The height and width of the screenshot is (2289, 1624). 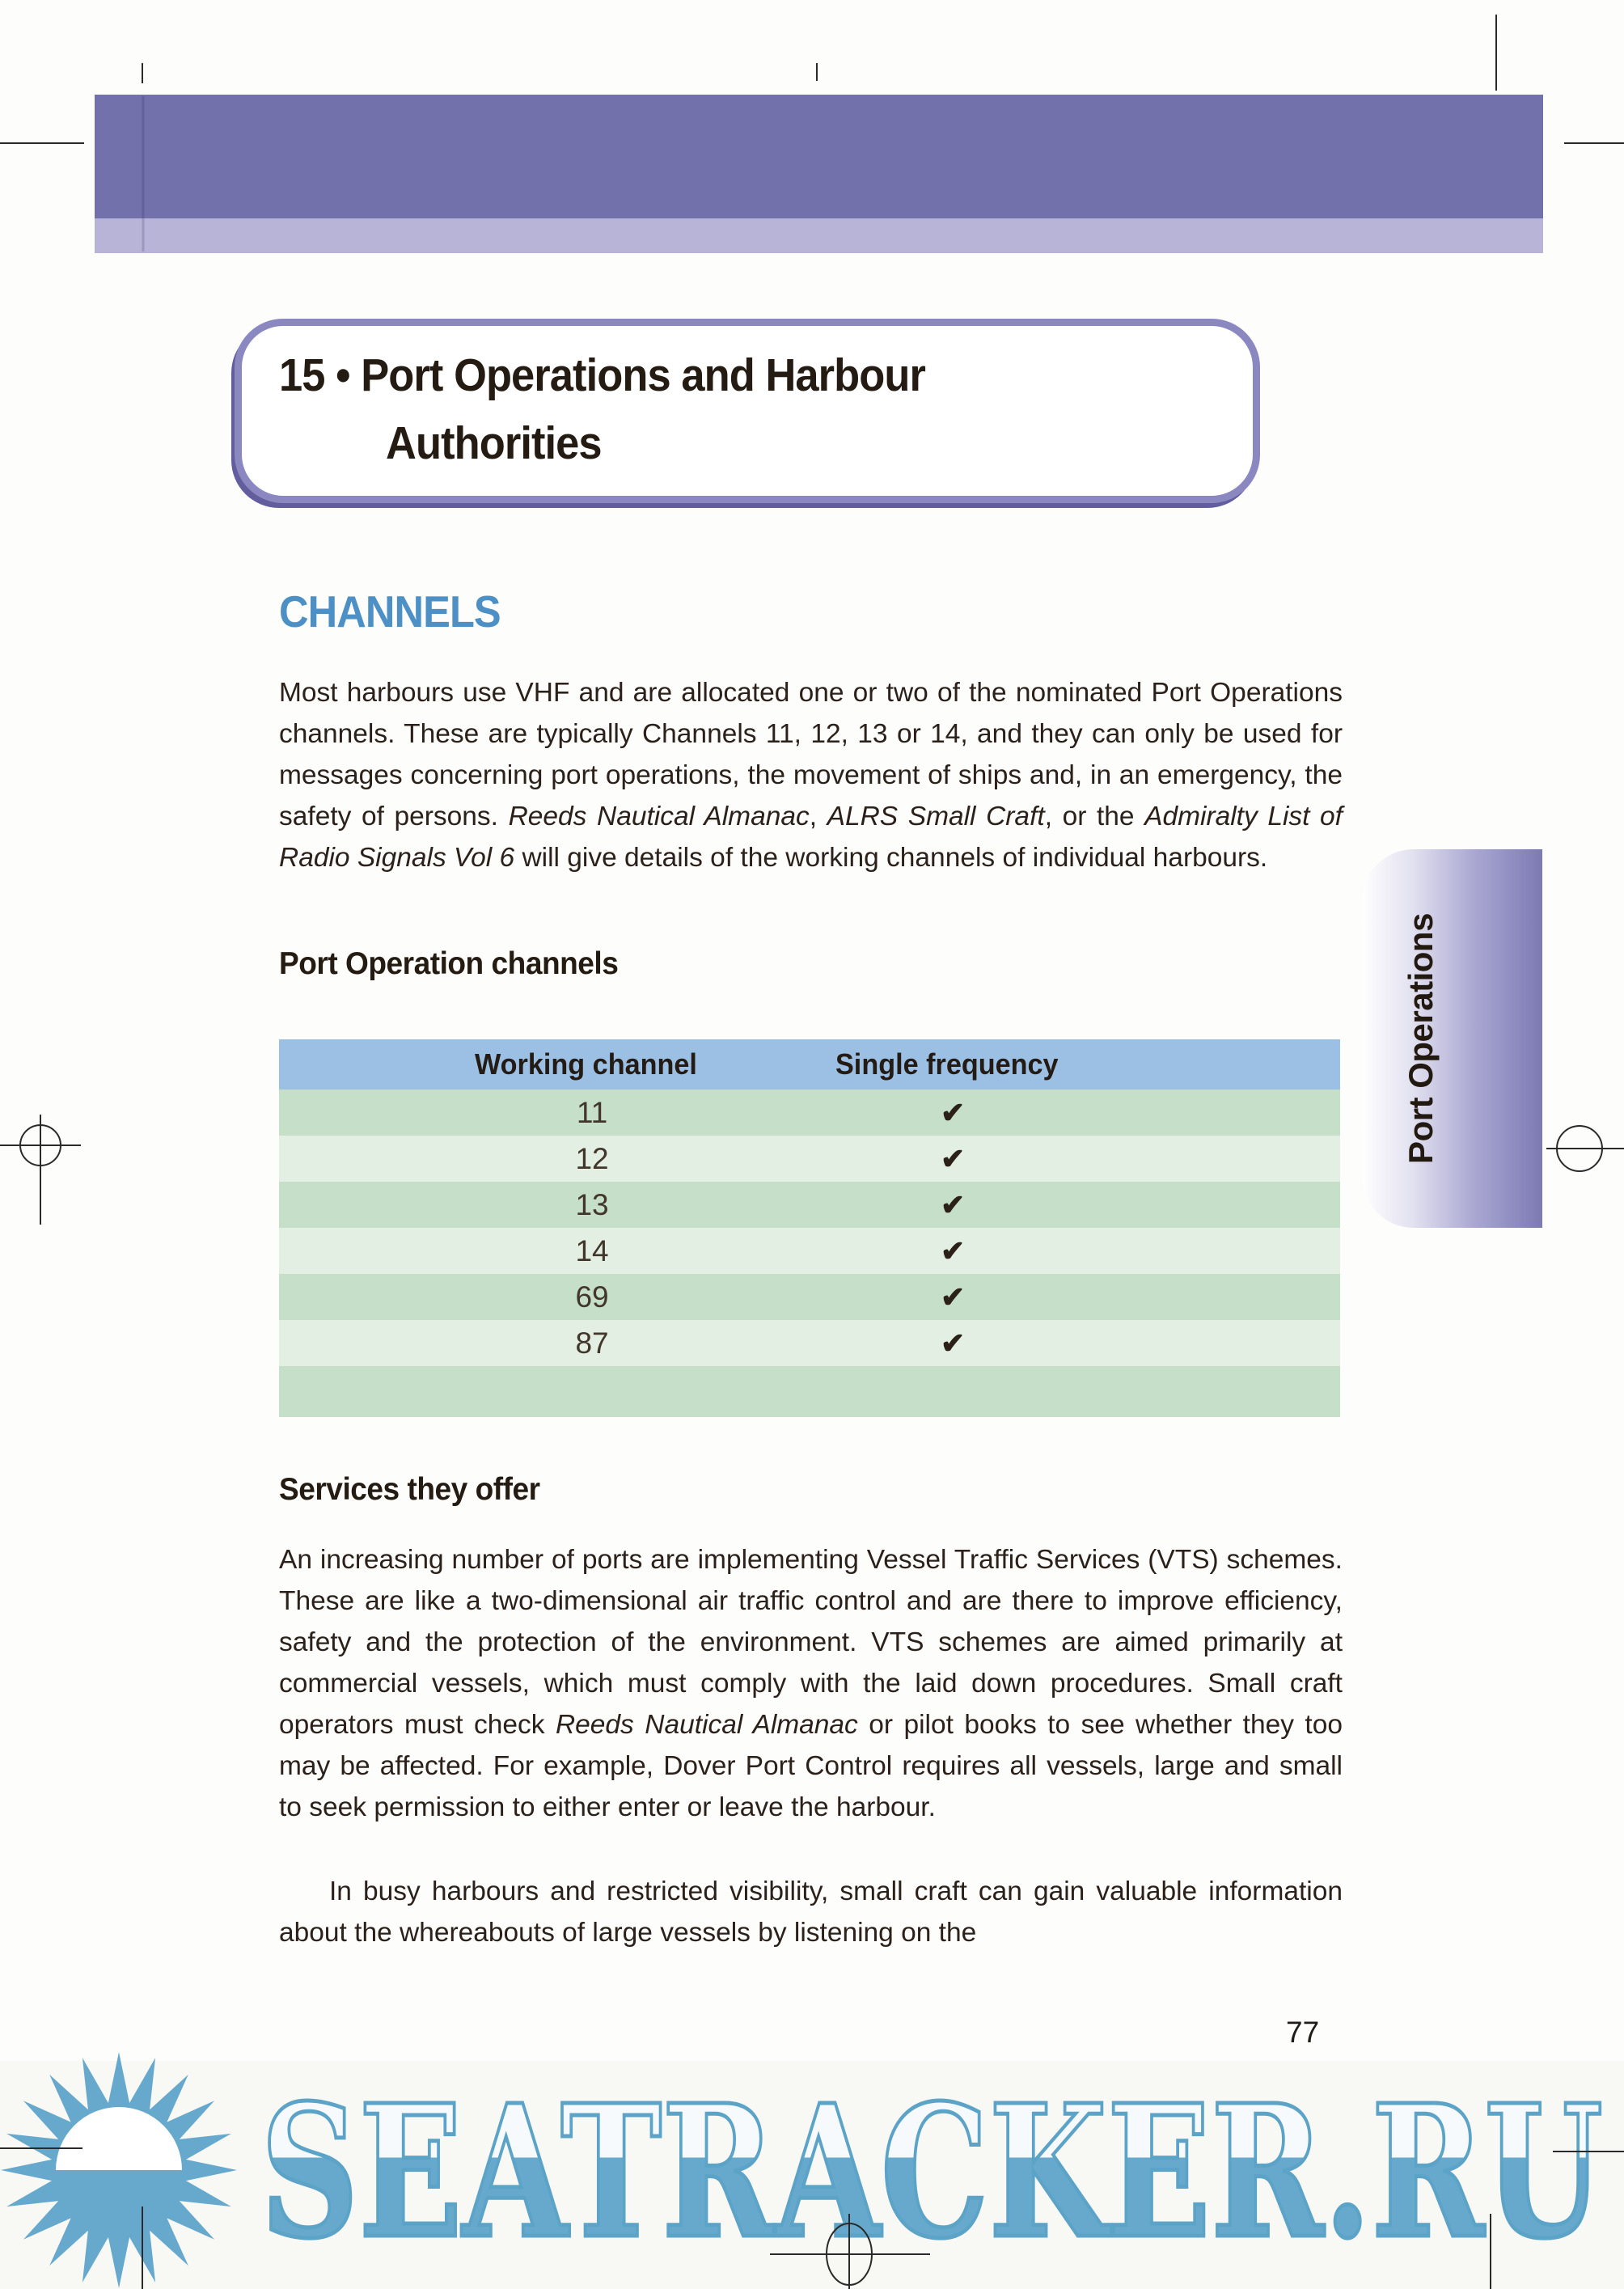 I want to click on header-band-light, so click(x=819, y=235).